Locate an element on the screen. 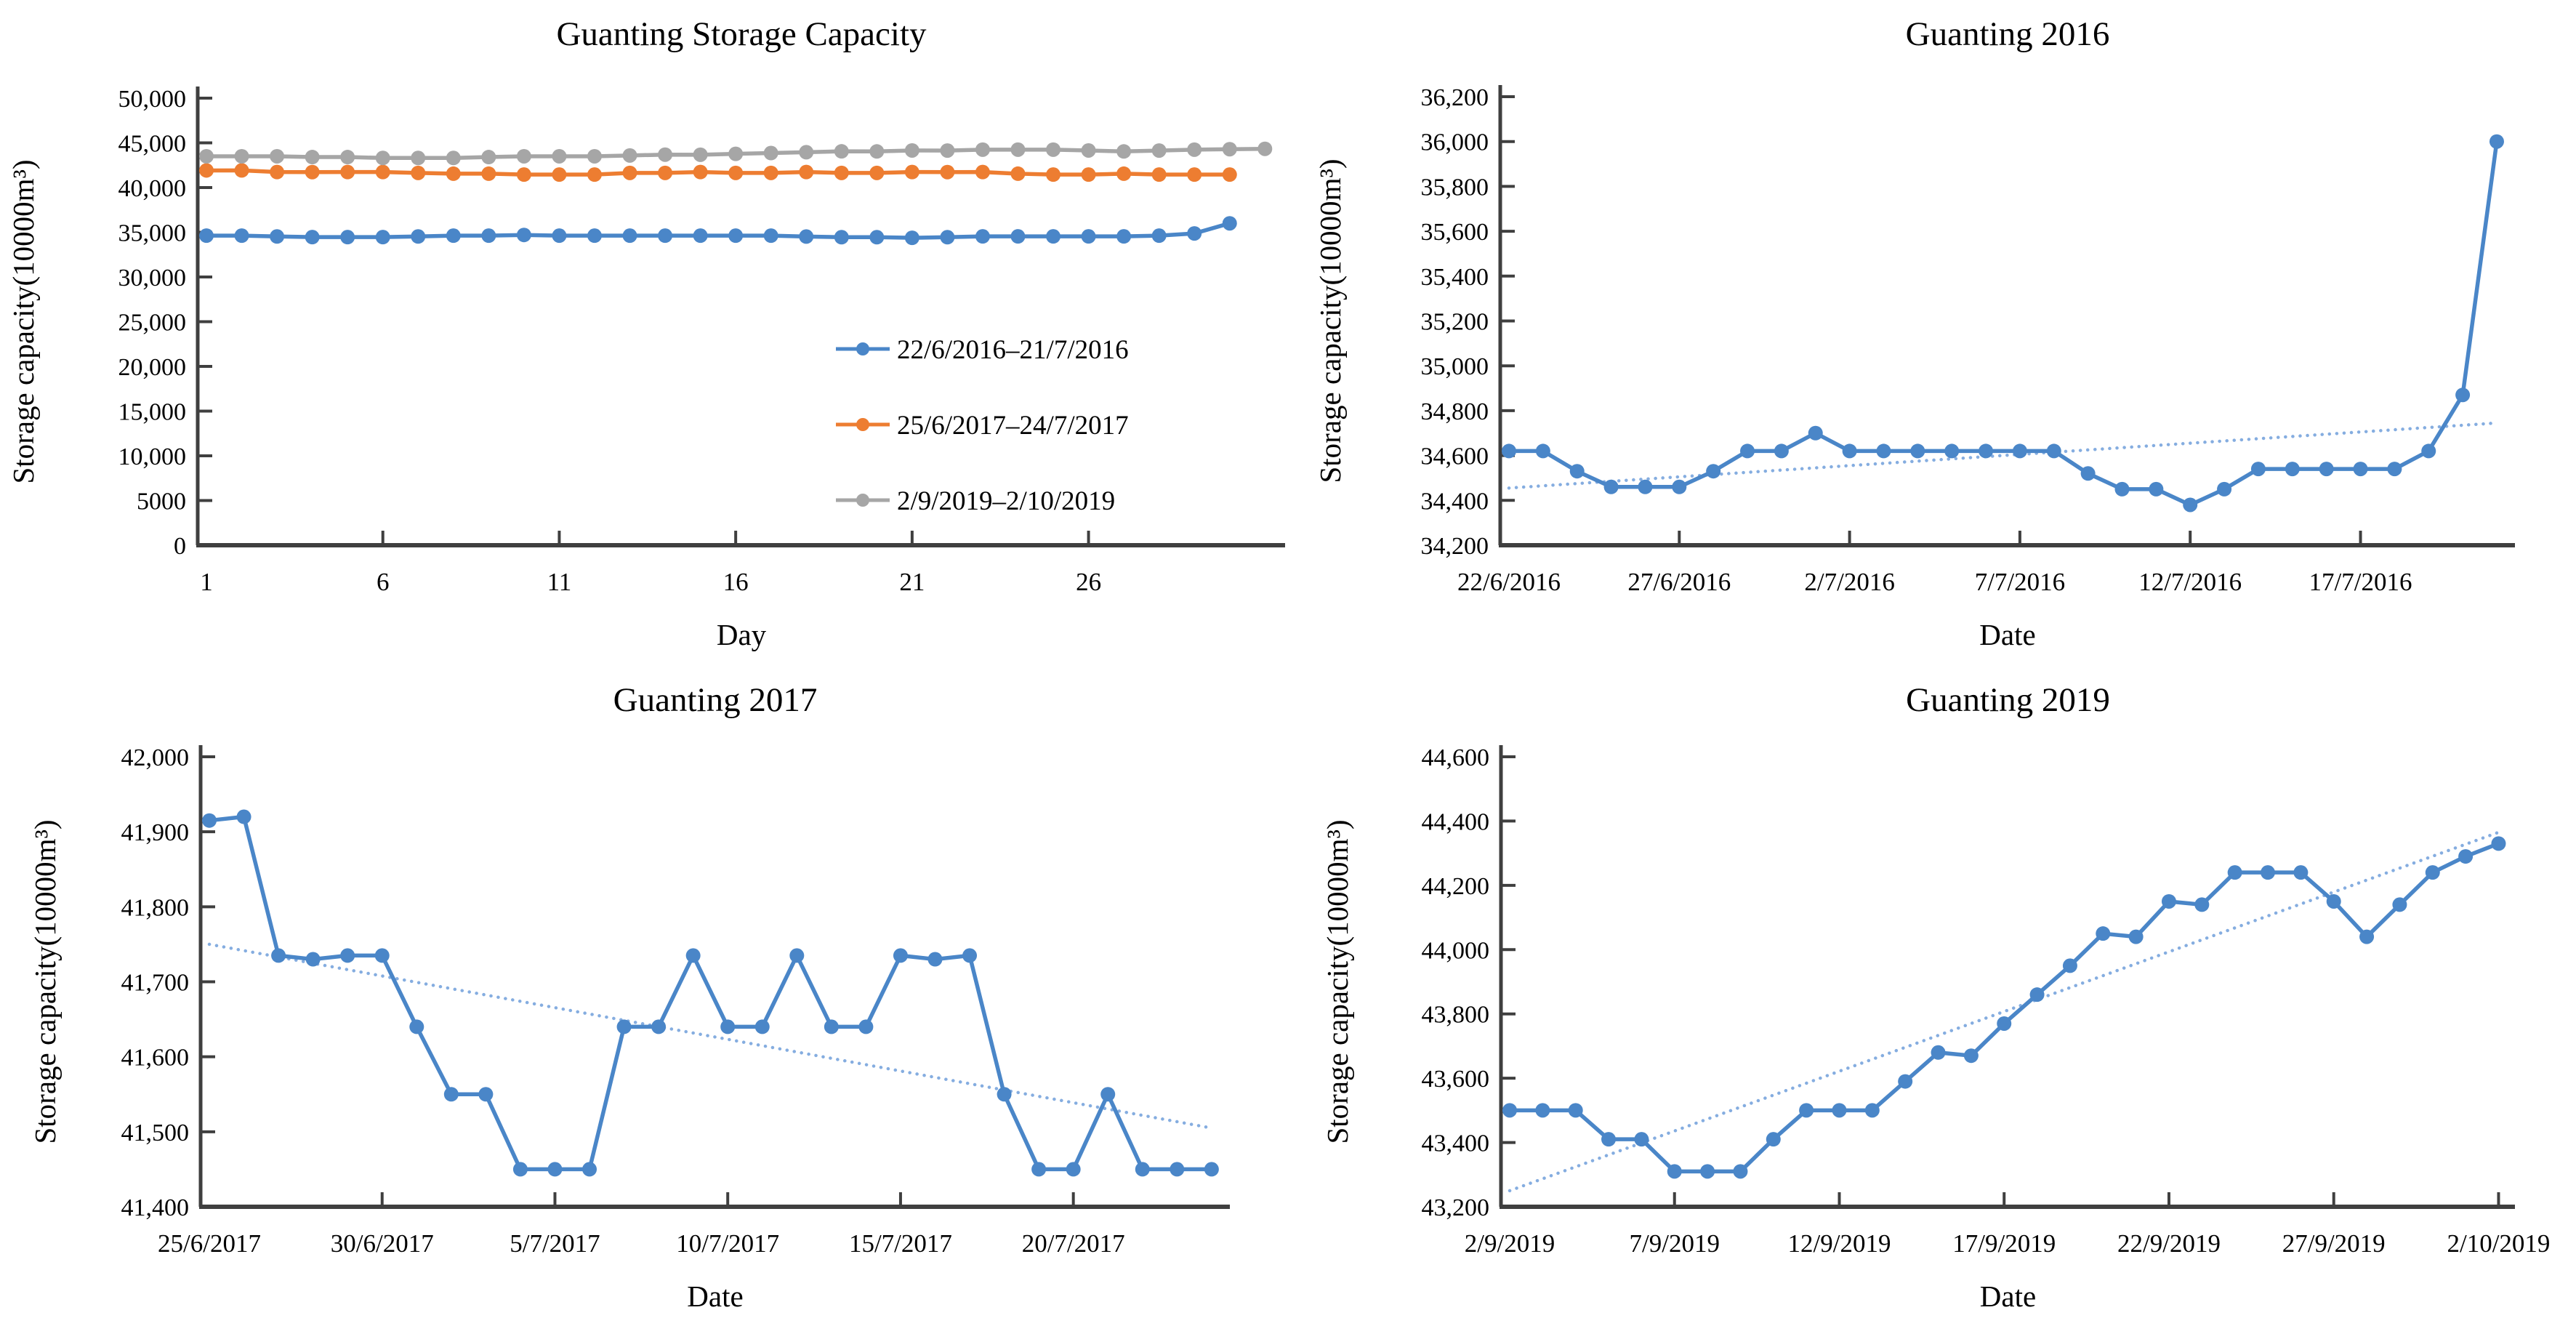 Image resolution: width=2576 pixels, height=1318 pixels. x-tick-label: 10/7/2017 is located at coordinates (727, 1243).